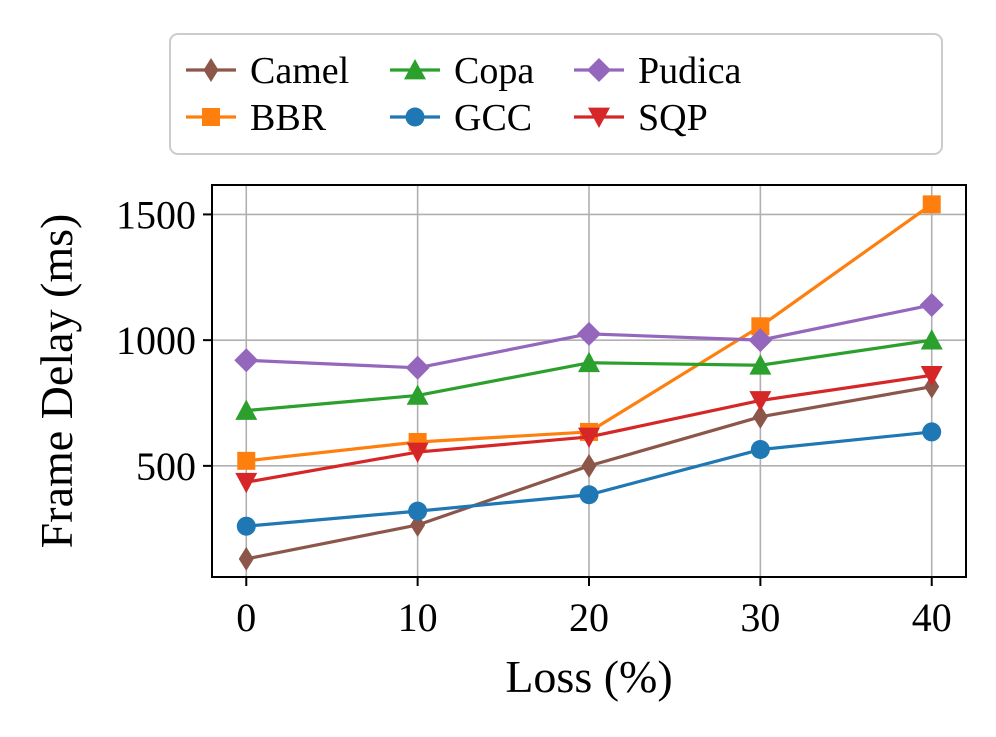 Image resolution: width=996 pixels, height=737 pixels. I want to click on legend-label: GCC, so click(493, 118).